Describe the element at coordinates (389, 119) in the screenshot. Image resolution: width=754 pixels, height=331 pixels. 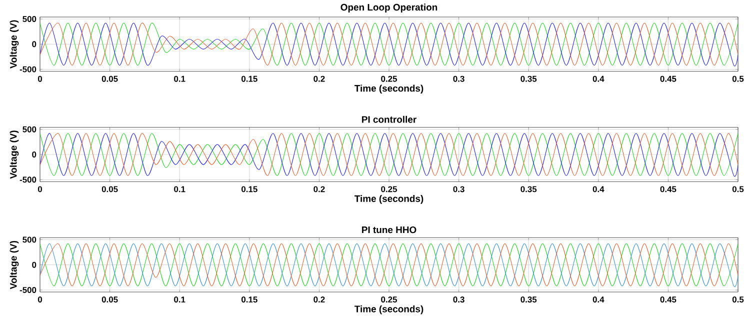
I see `chart-title: PI controller` at that location.